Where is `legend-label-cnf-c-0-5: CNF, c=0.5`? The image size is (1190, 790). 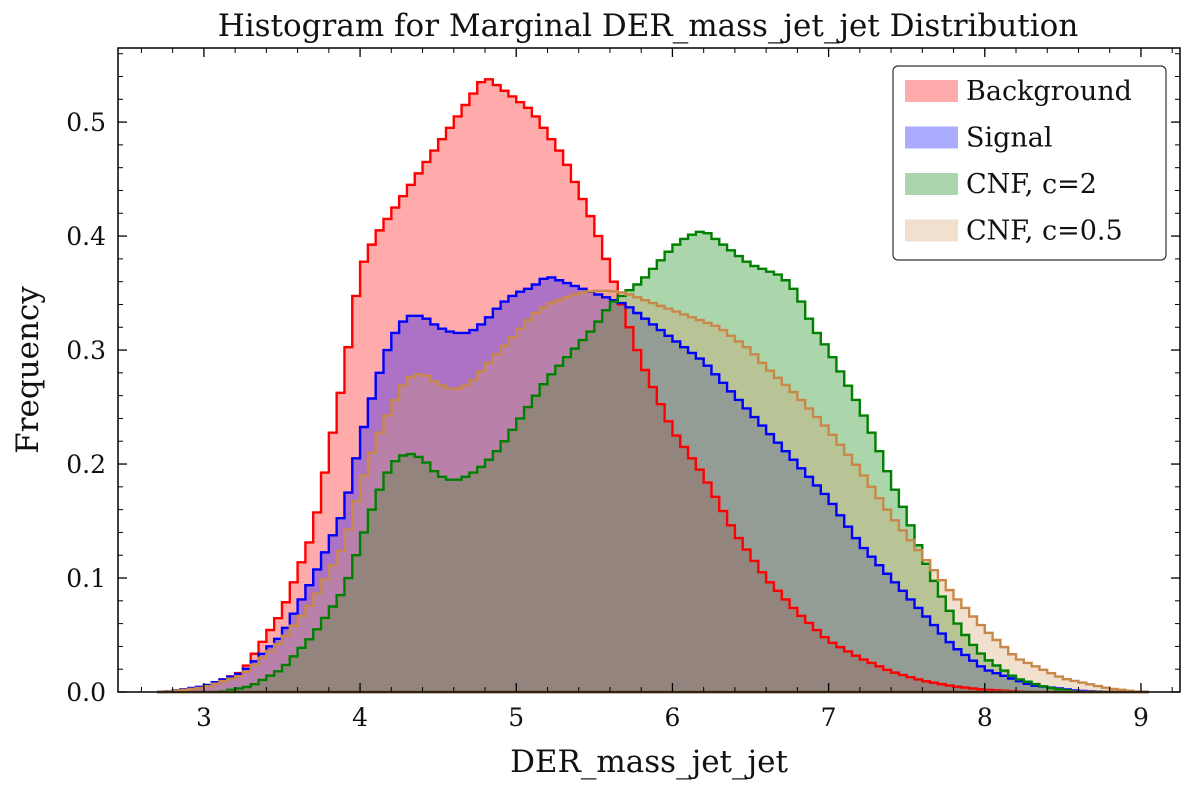
legend-label-cnf-c-0-5: CNF, c=0.5 is located at coordinates (1044, 231).